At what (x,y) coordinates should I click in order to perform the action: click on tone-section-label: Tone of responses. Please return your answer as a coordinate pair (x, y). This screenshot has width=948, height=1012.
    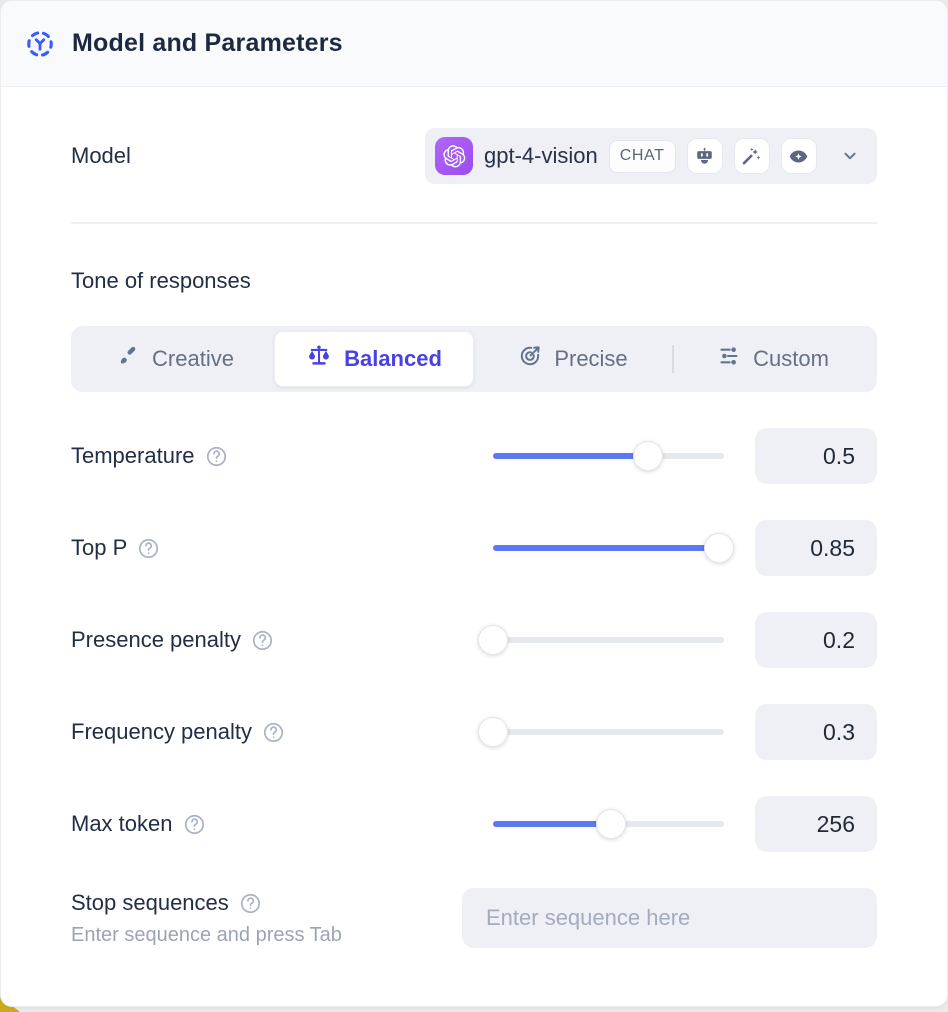
    Looking at the image, I should click on (161, 280).